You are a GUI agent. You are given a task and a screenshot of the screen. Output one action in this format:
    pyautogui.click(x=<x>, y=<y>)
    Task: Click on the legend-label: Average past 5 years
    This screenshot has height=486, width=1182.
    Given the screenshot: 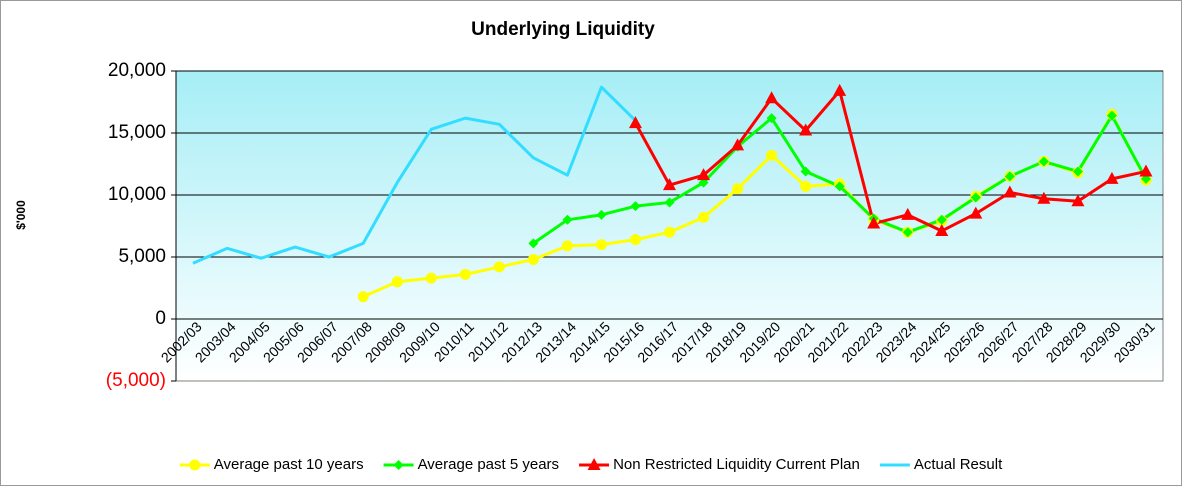 What is the action you would take?
    pyautogui.click(x=488, y=464)
    